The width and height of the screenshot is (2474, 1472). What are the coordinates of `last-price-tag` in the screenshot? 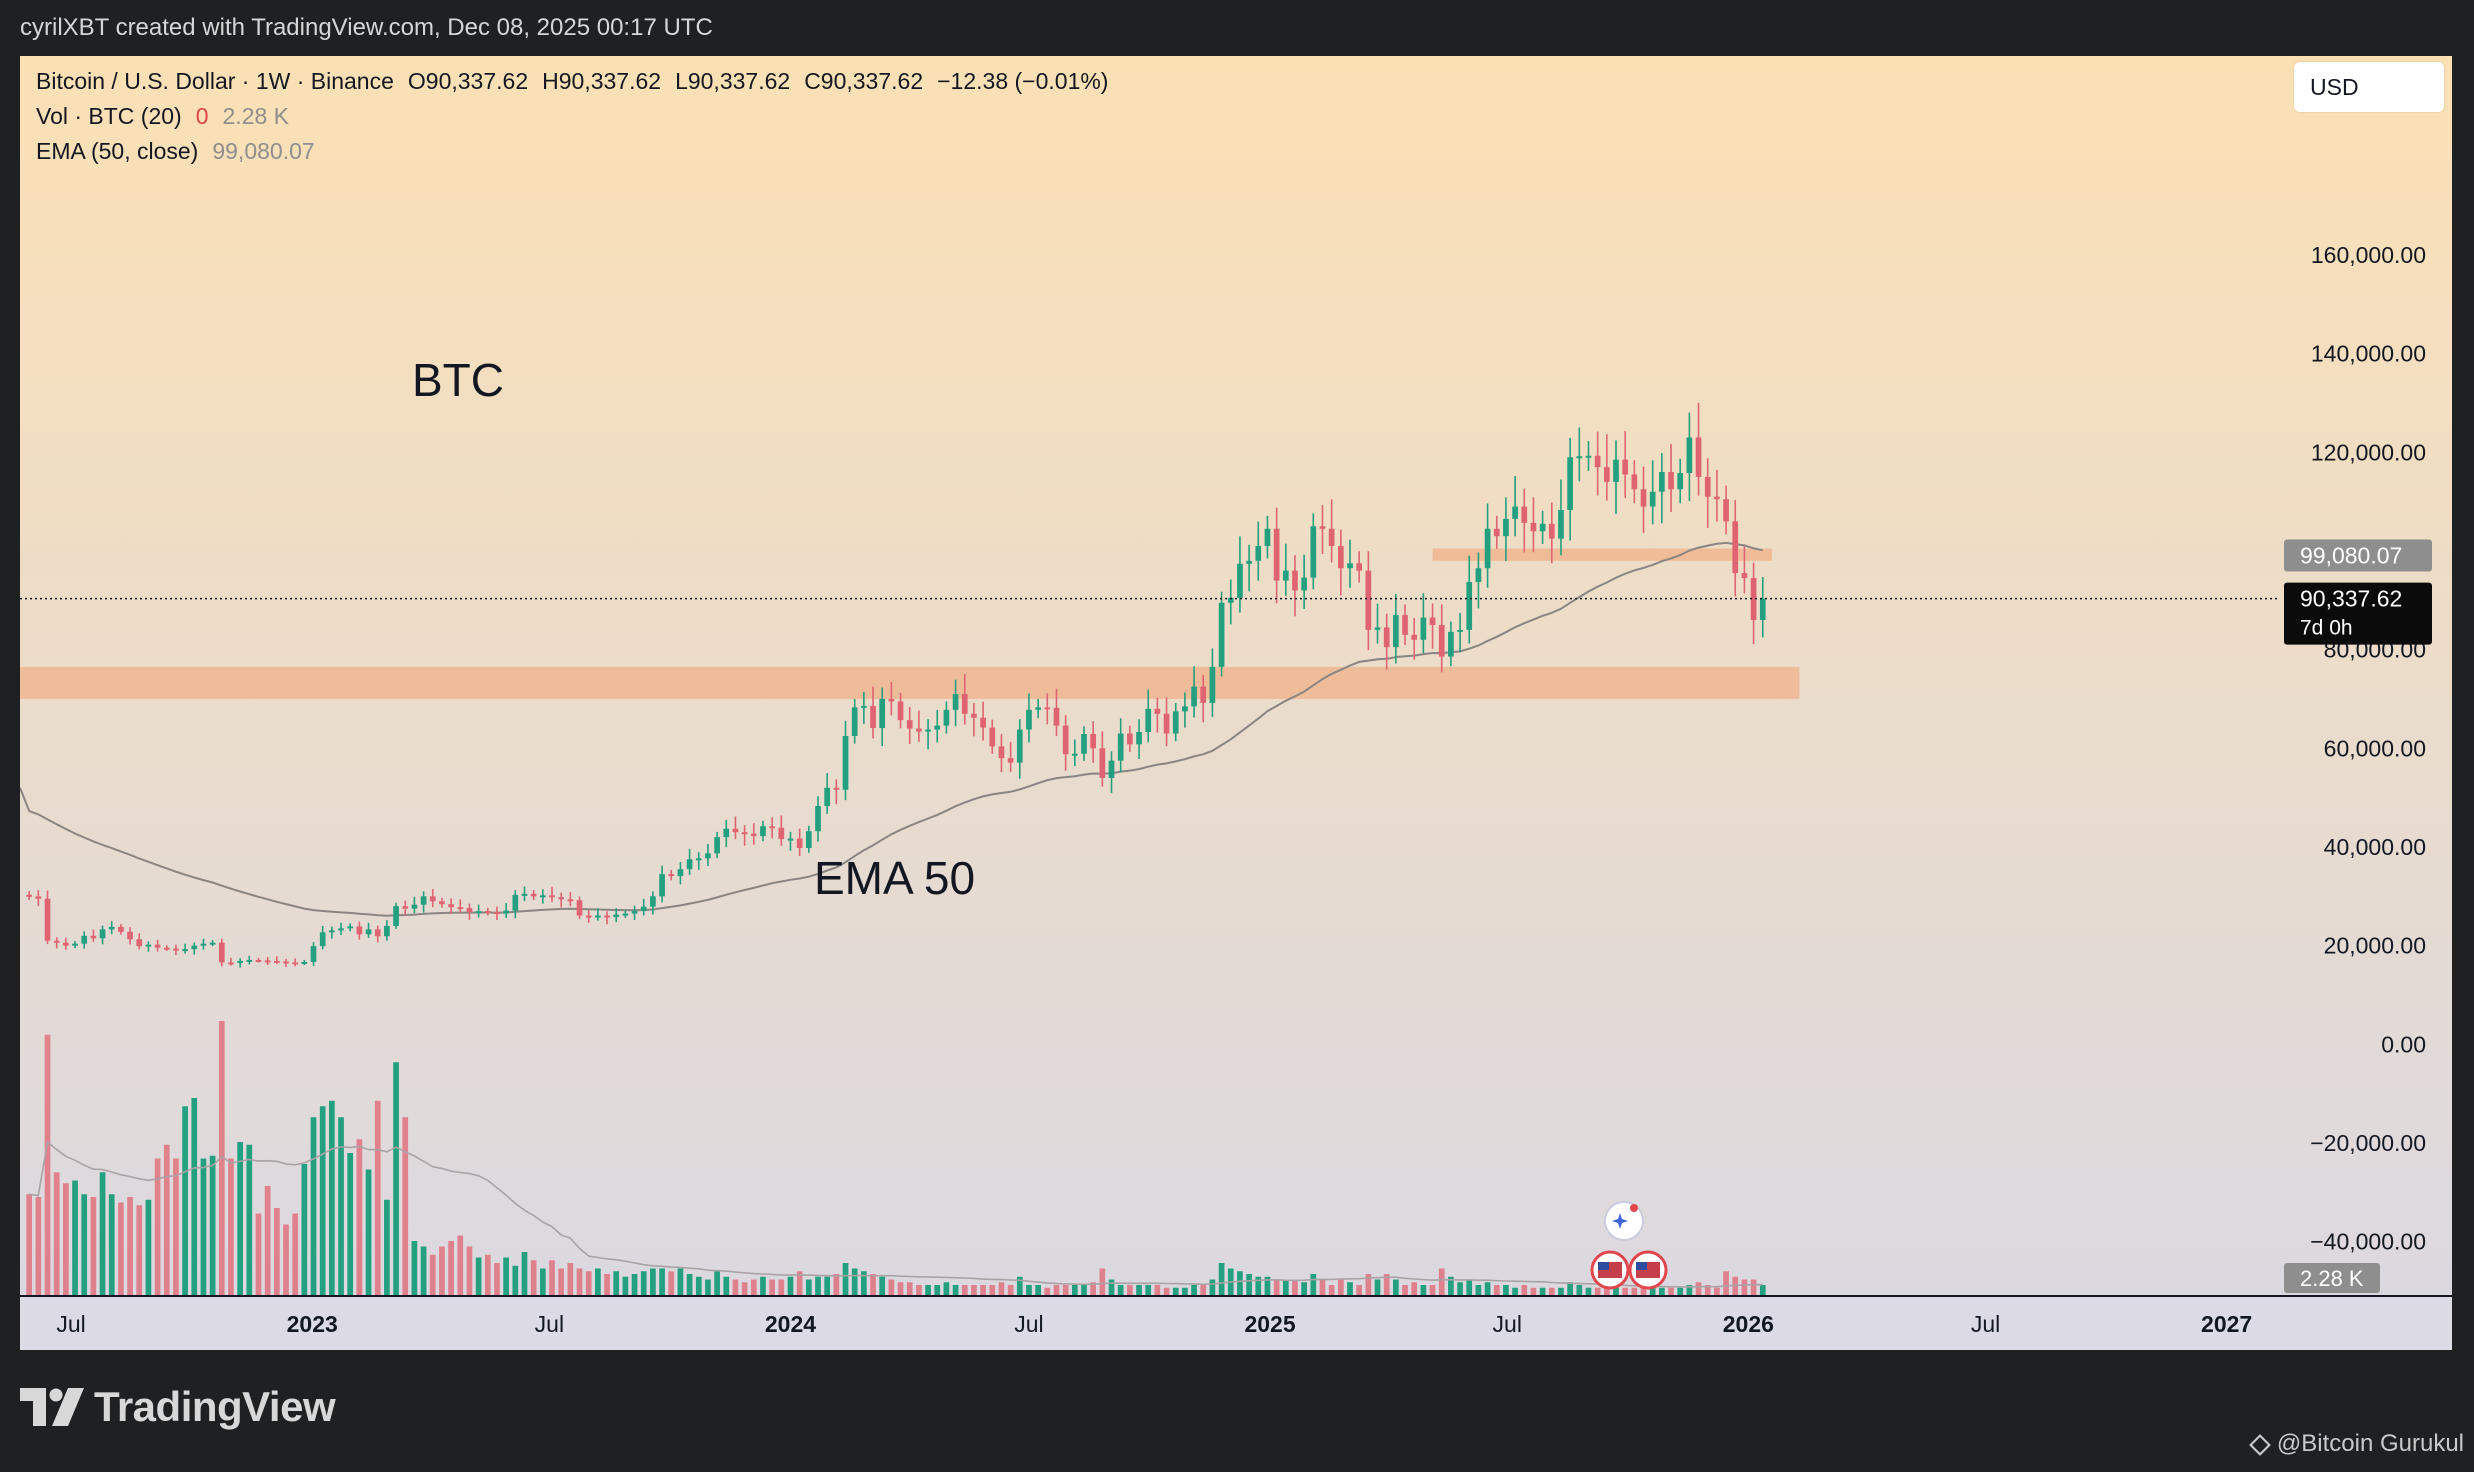 It's located at (2358, 613).